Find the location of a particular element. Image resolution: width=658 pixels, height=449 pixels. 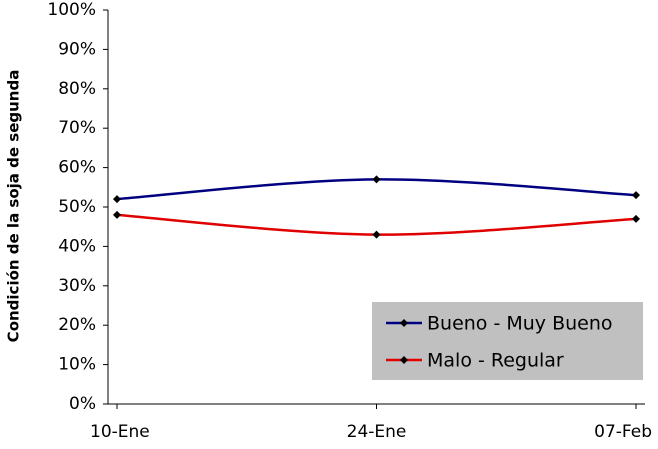

y-axis-label: Condición de la soja de segunda is located at coordinates (14, 206).